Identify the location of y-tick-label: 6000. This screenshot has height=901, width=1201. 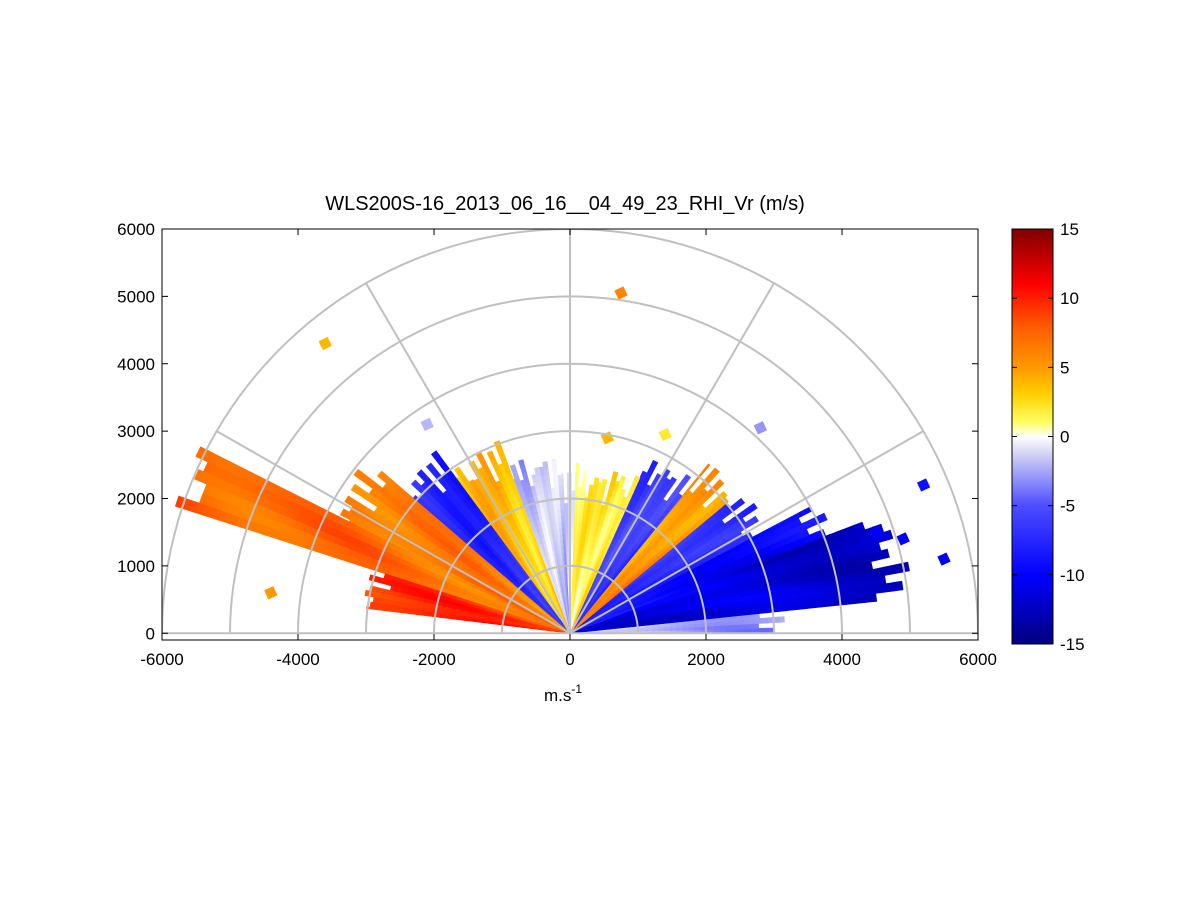
(136, 229).